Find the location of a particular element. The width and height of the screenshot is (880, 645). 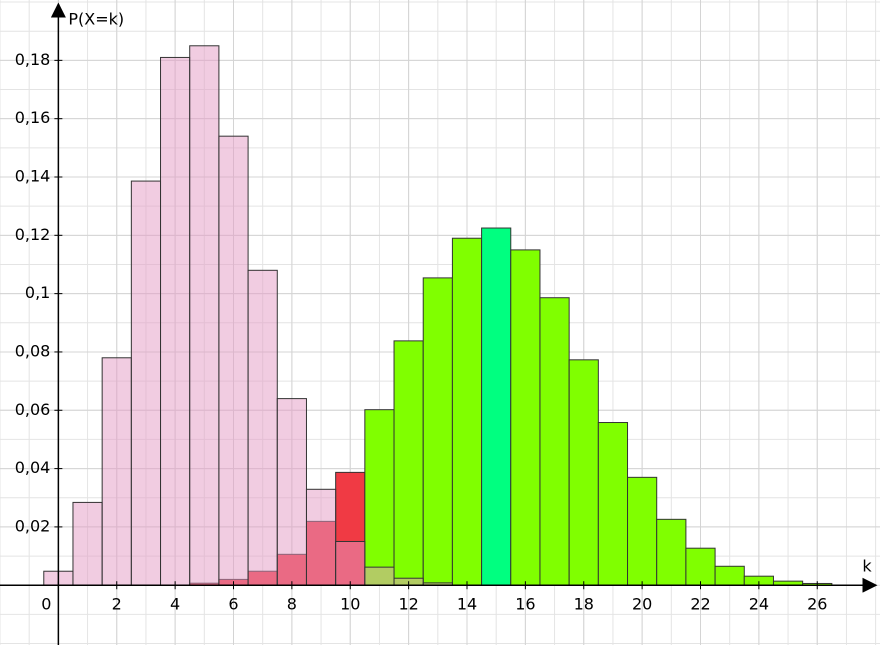

y-tick-label: 0,16 is located at coordinates (33, 117).